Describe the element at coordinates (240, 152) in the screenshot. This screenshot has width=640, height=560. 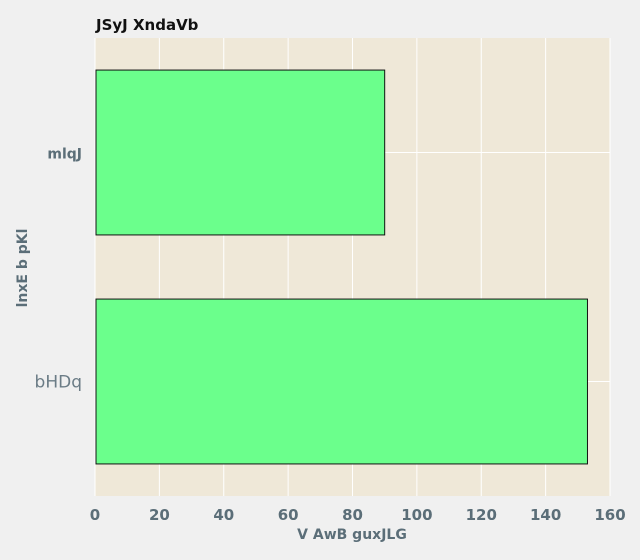
I see `bar-mlqJ` at that location.